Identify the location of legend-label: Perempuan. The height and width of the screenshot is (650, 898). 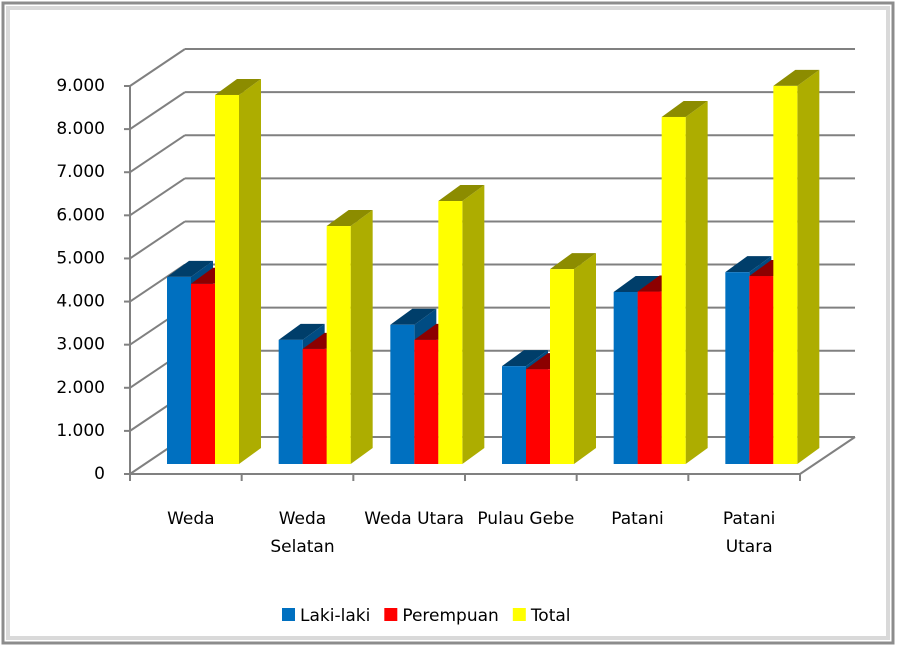
(450, 616).